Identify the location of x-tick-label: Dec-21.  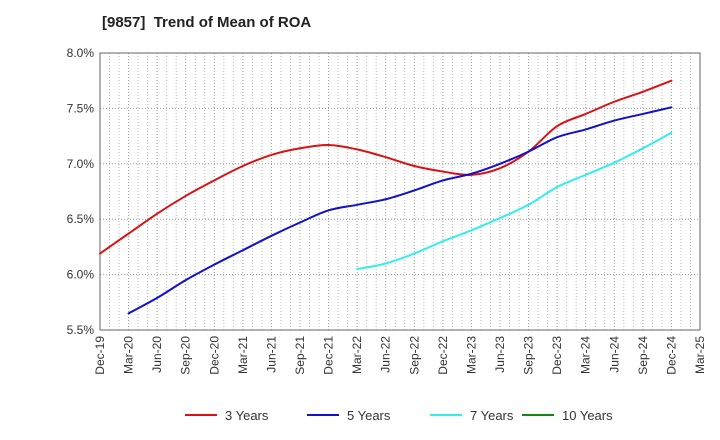
(329, 355).